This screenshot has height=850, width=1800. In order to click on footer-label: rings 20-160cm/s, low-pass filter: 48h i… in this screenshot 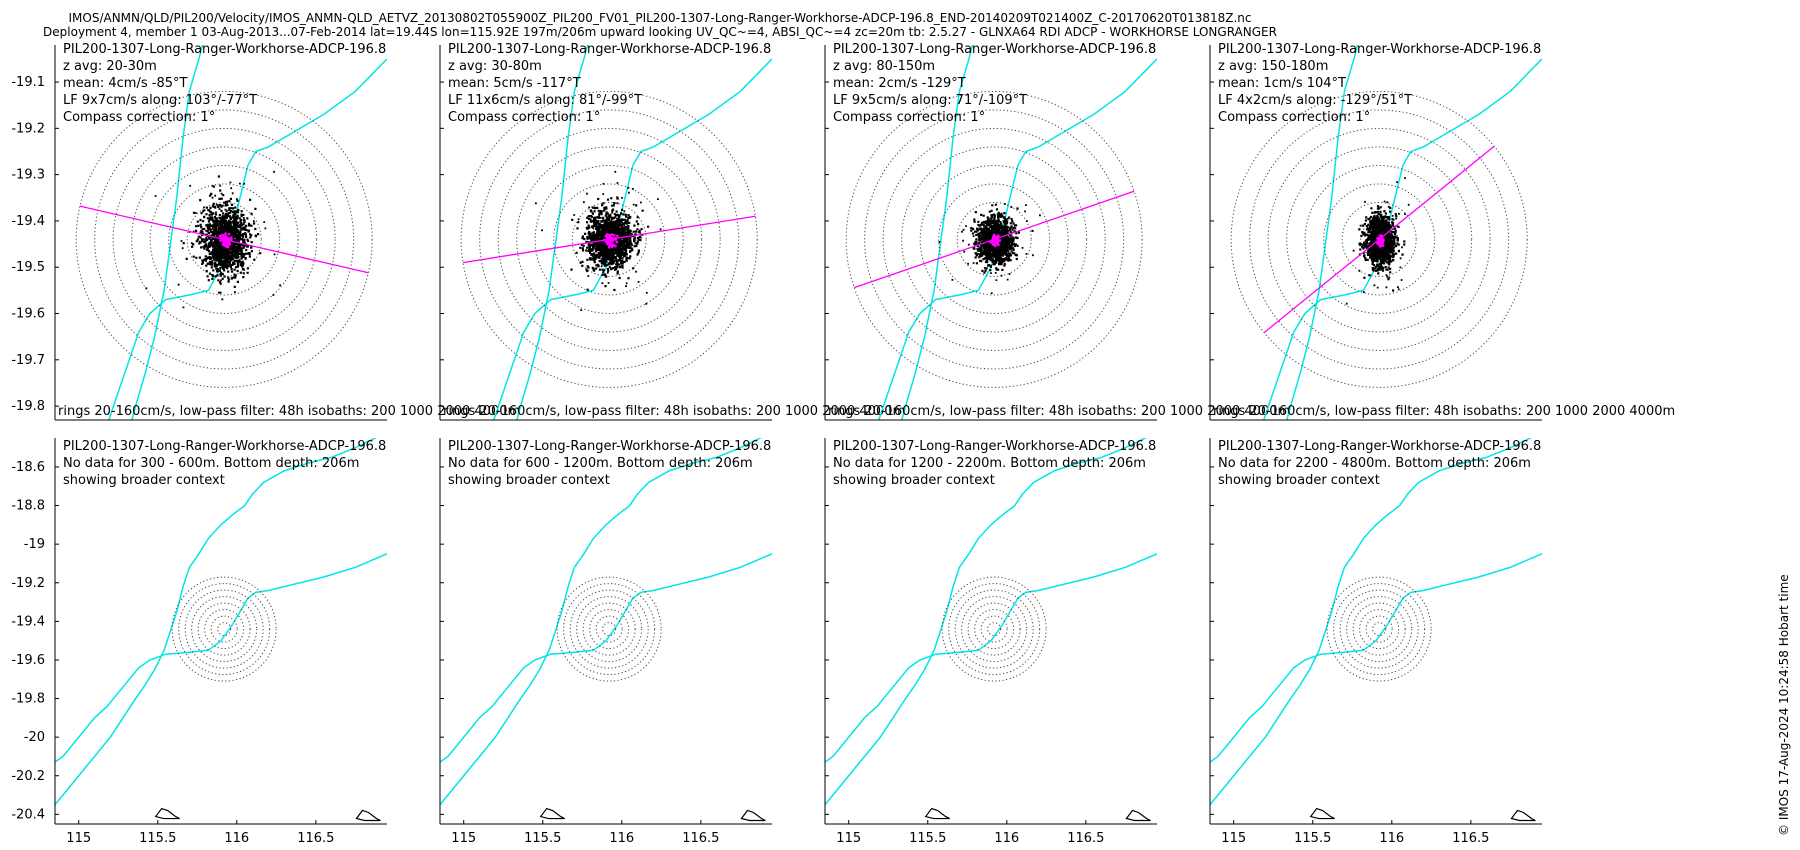, I will do `click(674, 411)`.